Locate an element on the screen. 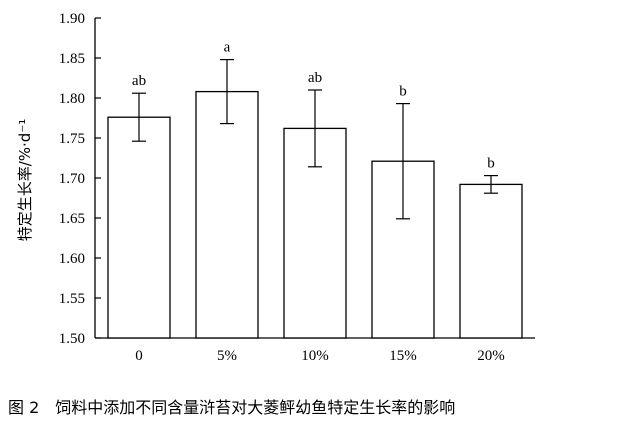 This screenshot has height=426, width=625. y-tick-label: 1.80 is located at coordinates (72, 99).